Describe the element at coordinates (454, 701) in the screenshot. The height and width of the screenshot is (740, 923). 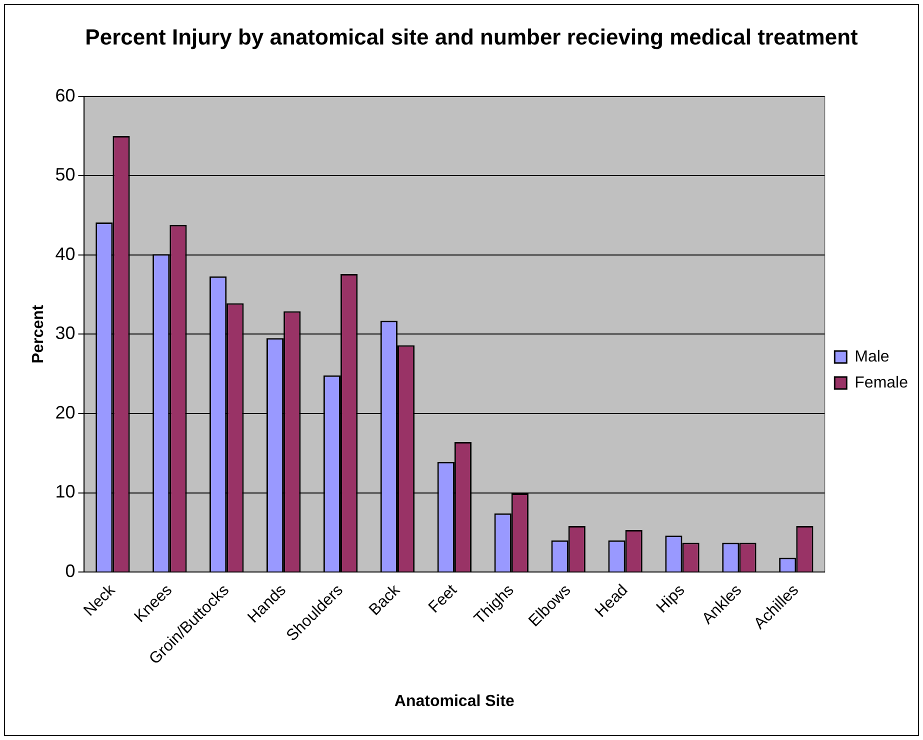
I see `x-axis-title: Anatomical Site` at that location.